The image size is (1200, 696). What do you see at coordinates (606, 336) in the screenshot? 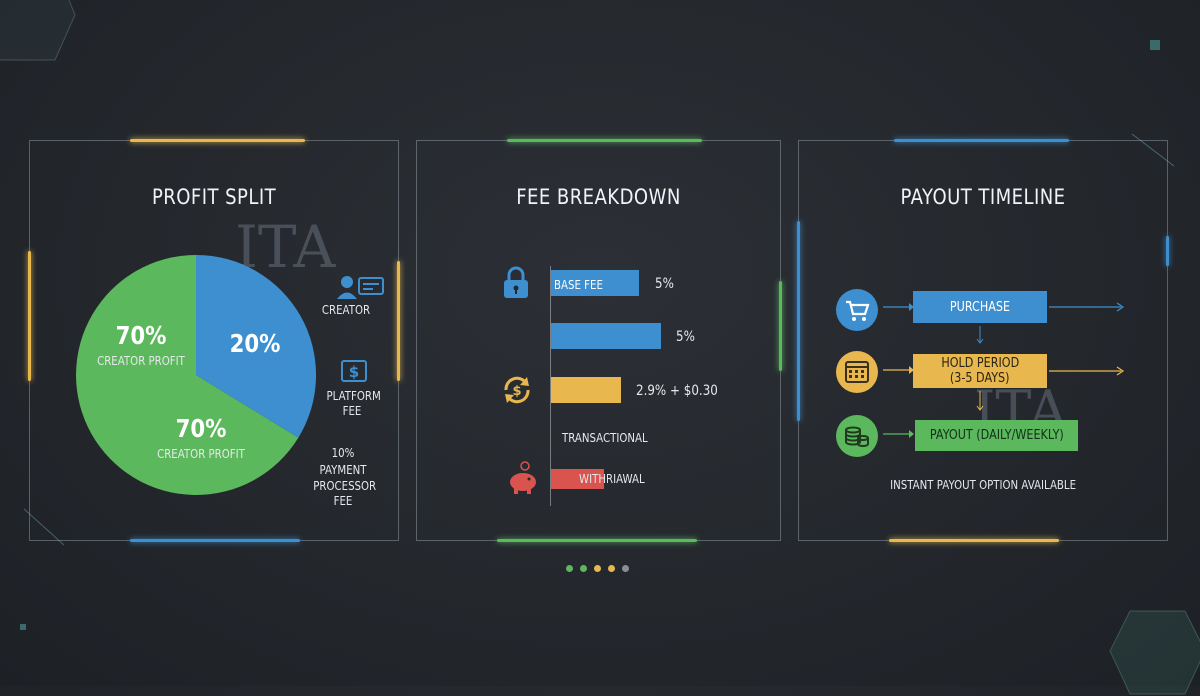
I see `fee-bar-second` at bounding box center [606, 336].